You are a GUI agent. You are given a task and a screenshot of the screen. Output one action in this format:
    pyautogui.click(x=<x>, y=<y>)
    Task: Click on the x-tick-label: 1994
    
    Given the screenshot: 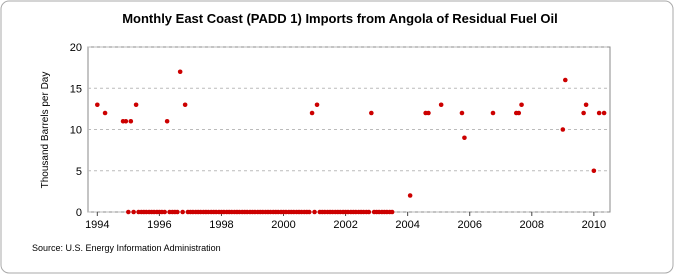 What is the action you would take?
    pyautogui.click(x=97, y=225)
    